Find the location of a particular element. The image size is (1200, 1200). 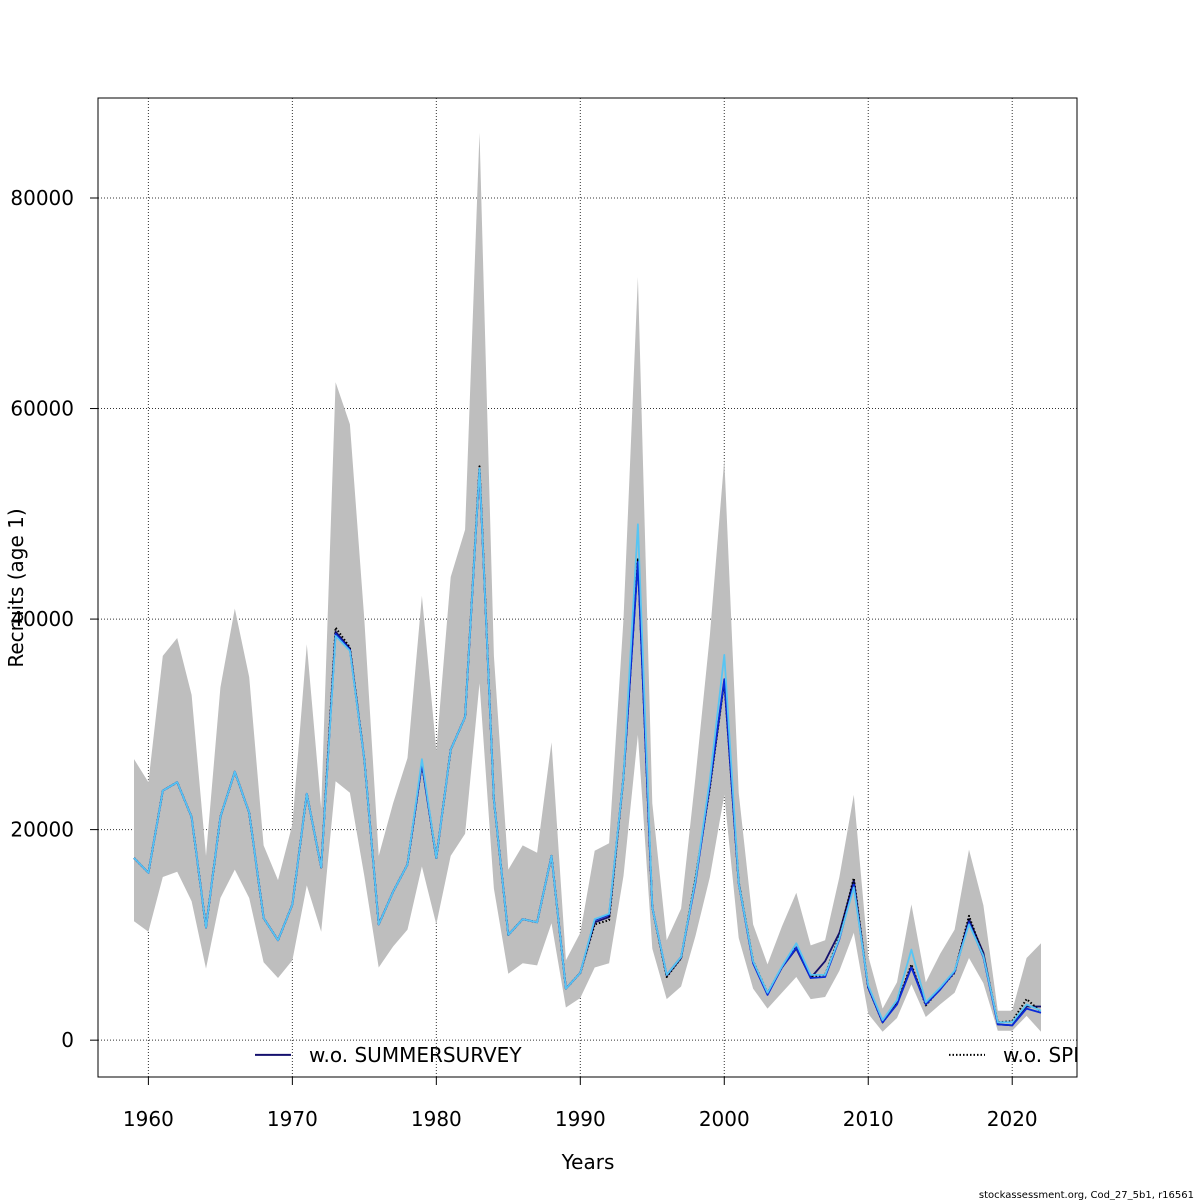

x-tick-label: 1990 is located at coordinates (580, 1119).